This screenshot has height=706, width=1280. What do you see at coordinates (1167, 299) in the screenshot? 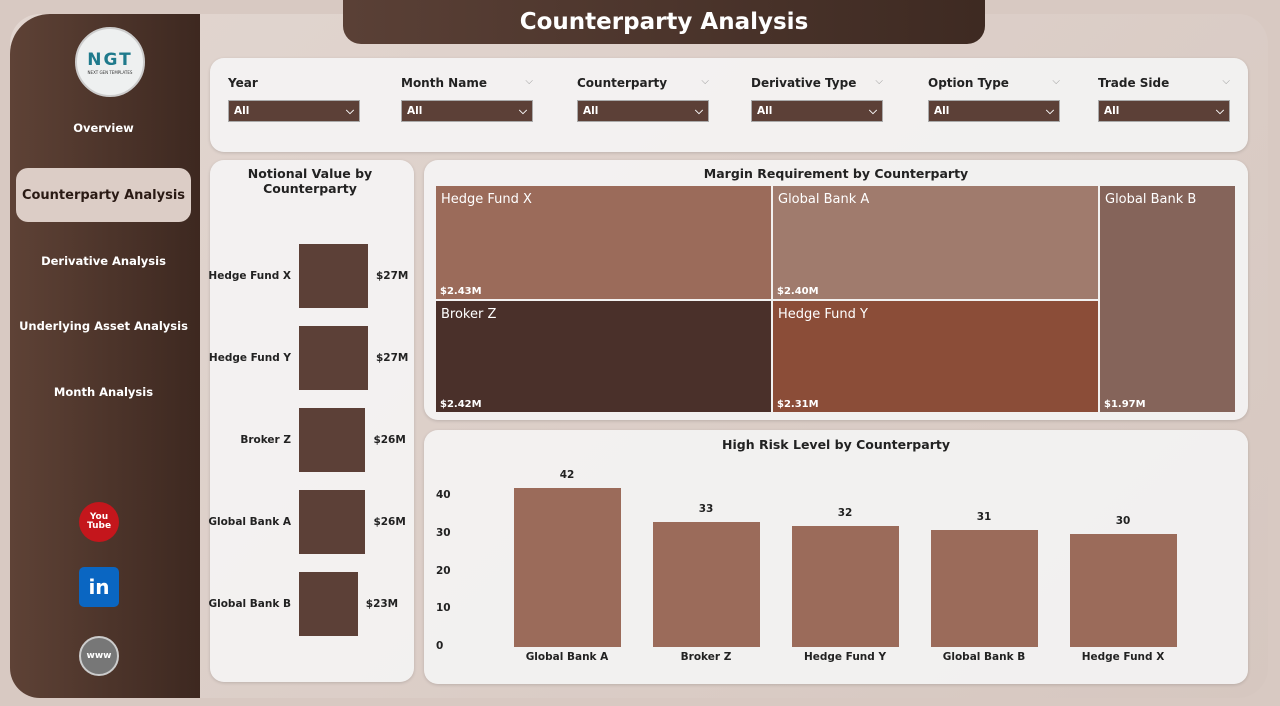
I see `treemap-cell: Global Bank B $1.97M` at bounding box center [1167, 299].